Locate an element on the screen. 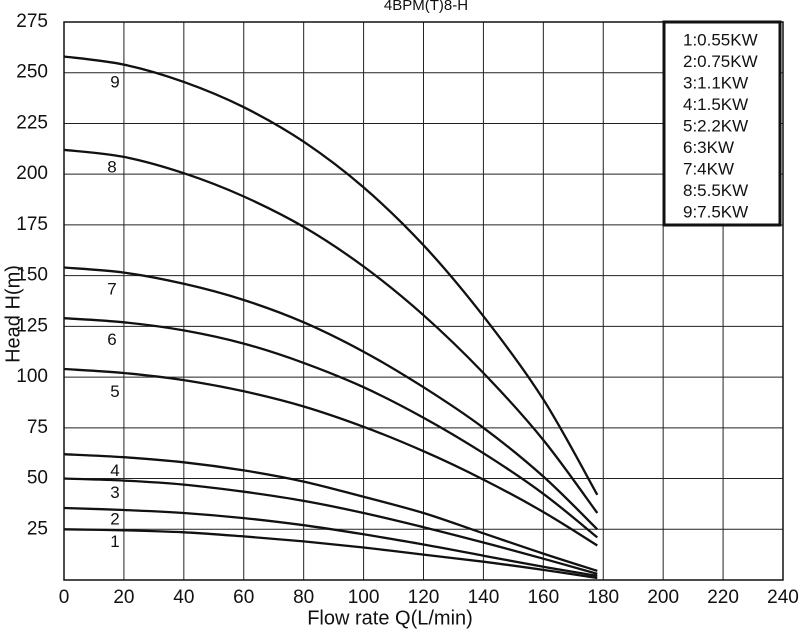 The width and height of the screenshot is (800, 632). y-tick-label: 275 is located at coordinates (32, 21).